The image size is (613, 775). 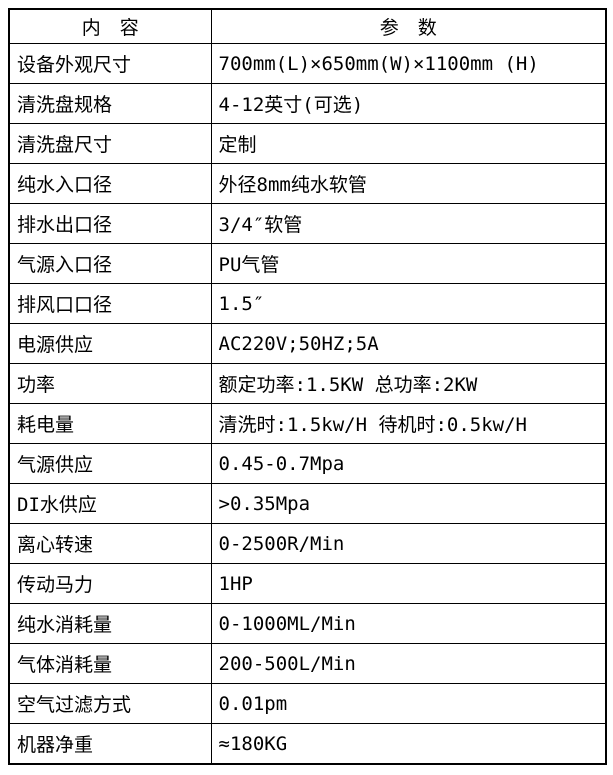 What do you see at coordinates (110, 543) in the screenshot?
I see `spec-label-cell: 离心转速` at bounding box center [110, 543].